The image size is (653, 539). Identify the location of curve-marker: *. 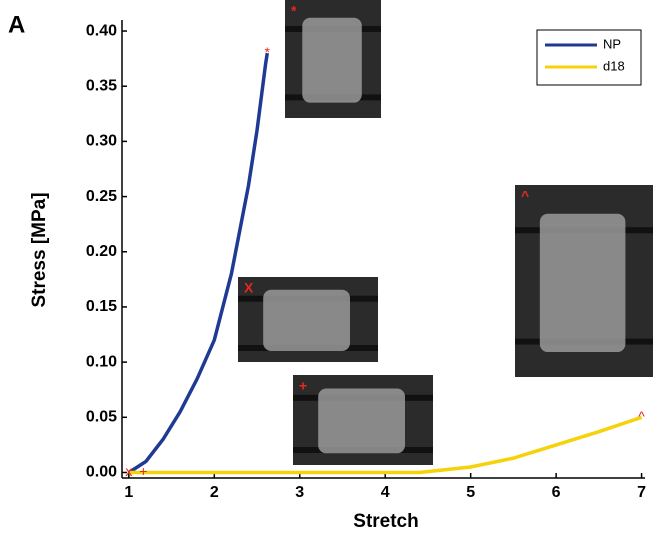
(268, 52).